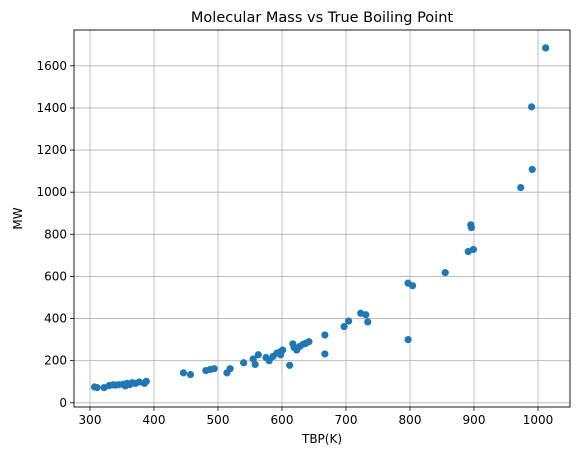 The width and height of the screenshot is (580, 455). What do you see at coordinates (51, 192) in the screenshot?
I see `y-tick-label: 1000` at bounding box center [51, 192].